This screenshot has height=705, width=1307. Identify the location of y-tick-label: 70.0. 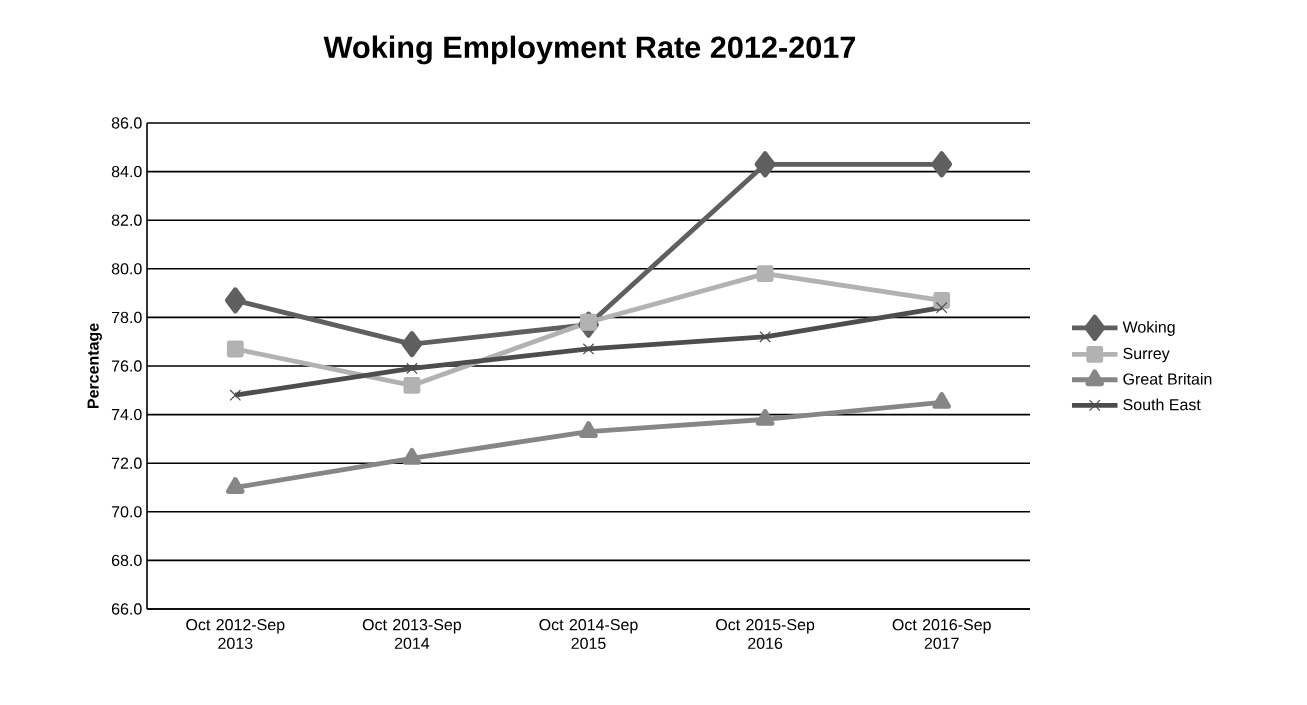
(126, 512).